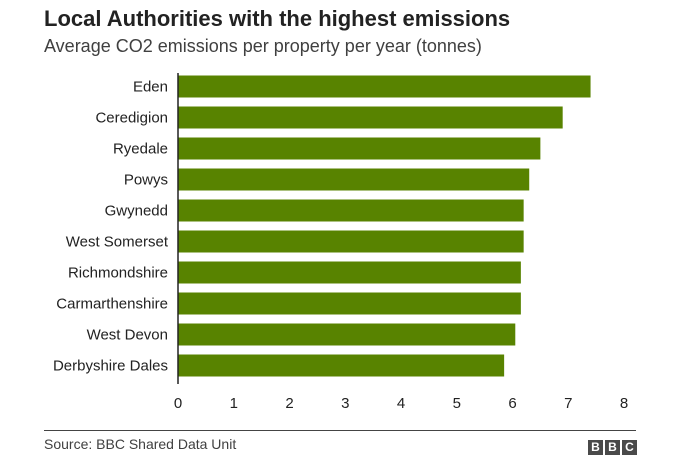  What do you see at coordinates (624, 403) in the screenshot?
I see `x-tick-label: 8` at bounding box center [624, 403].